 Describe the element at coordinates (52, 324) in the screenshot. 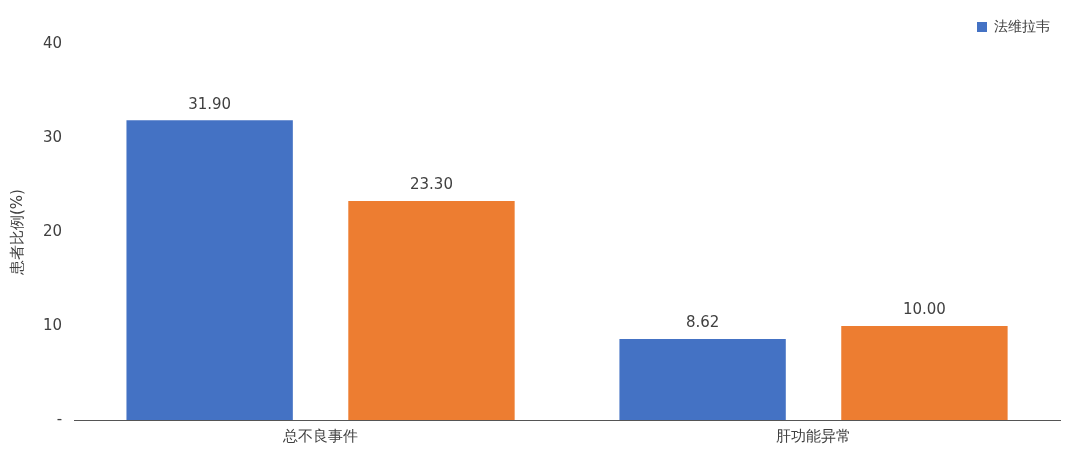

I see `y-tick-label: 10` at that location.